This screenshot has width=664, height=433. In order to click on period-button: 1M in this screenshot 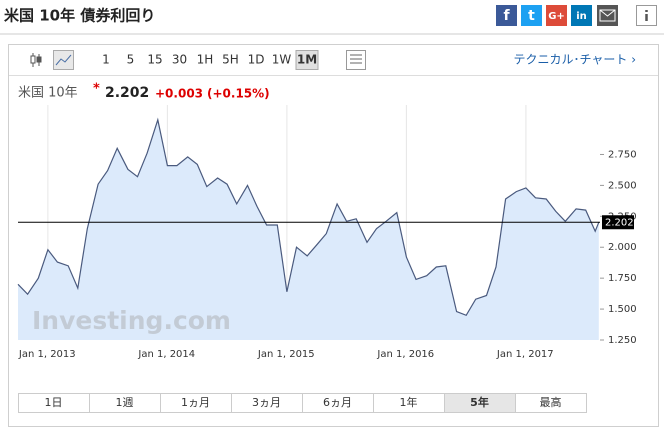, I will do `click(307, 60)`.